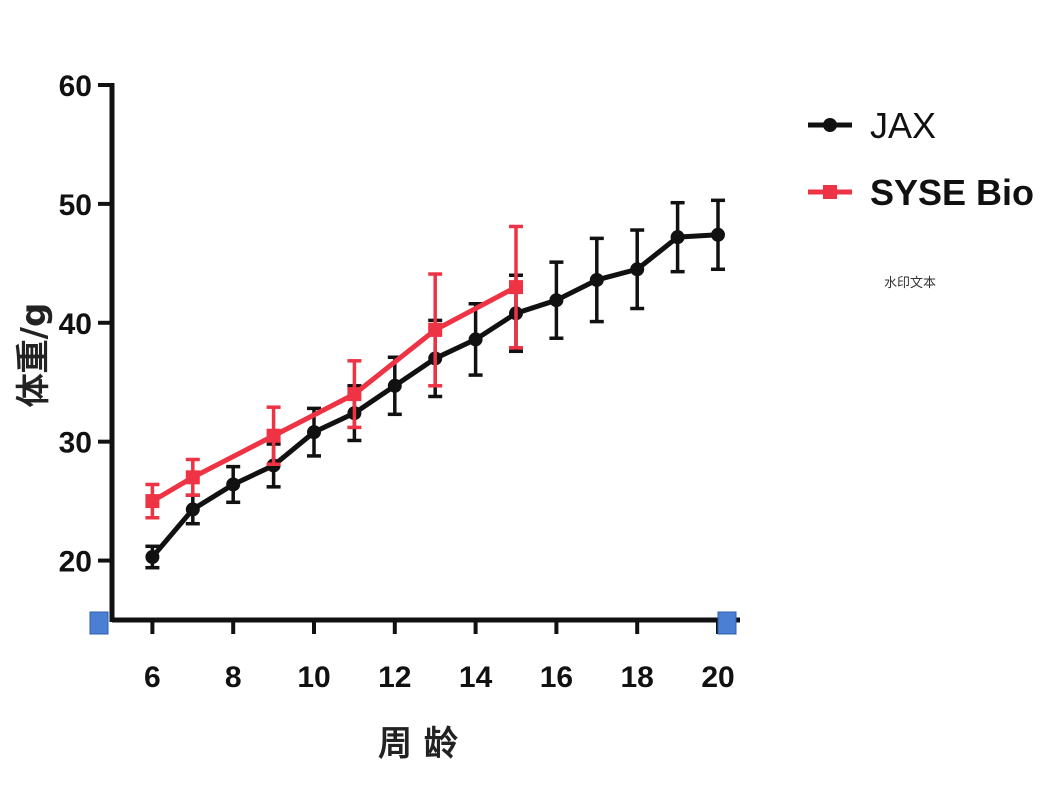 Image resolution: width=1063 pixels, height=807 pixels. What do you see at coordinates (99, 623) in the screenshot?
I see `axis-handle-left` at bounding box center [99, 623].